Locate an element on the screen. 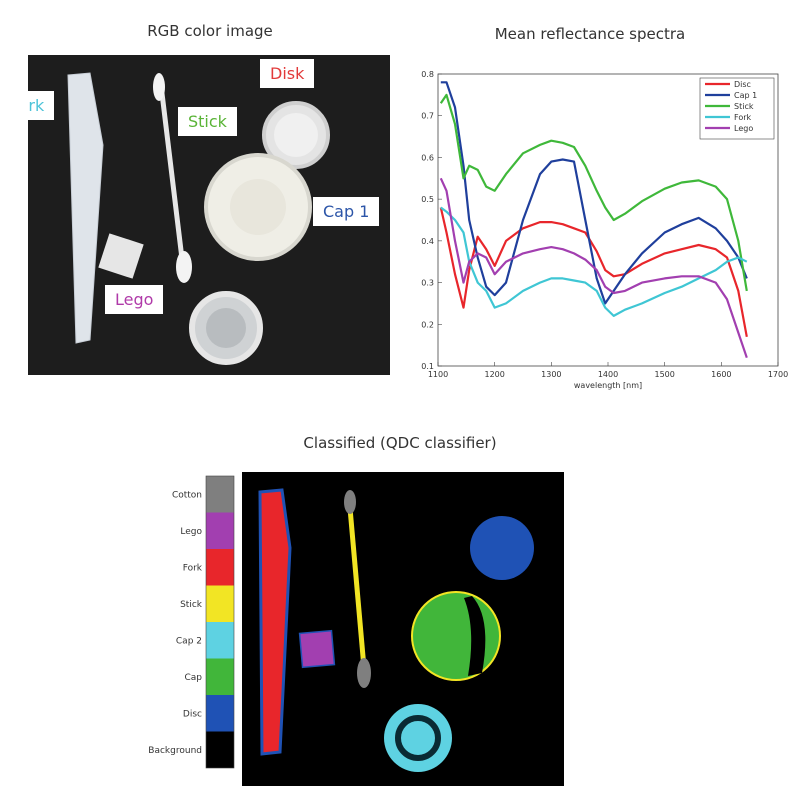 Image resolution: width=800 pixels, height=800 pixels. photo-cap2-inner is located at coordinates (226, 328).